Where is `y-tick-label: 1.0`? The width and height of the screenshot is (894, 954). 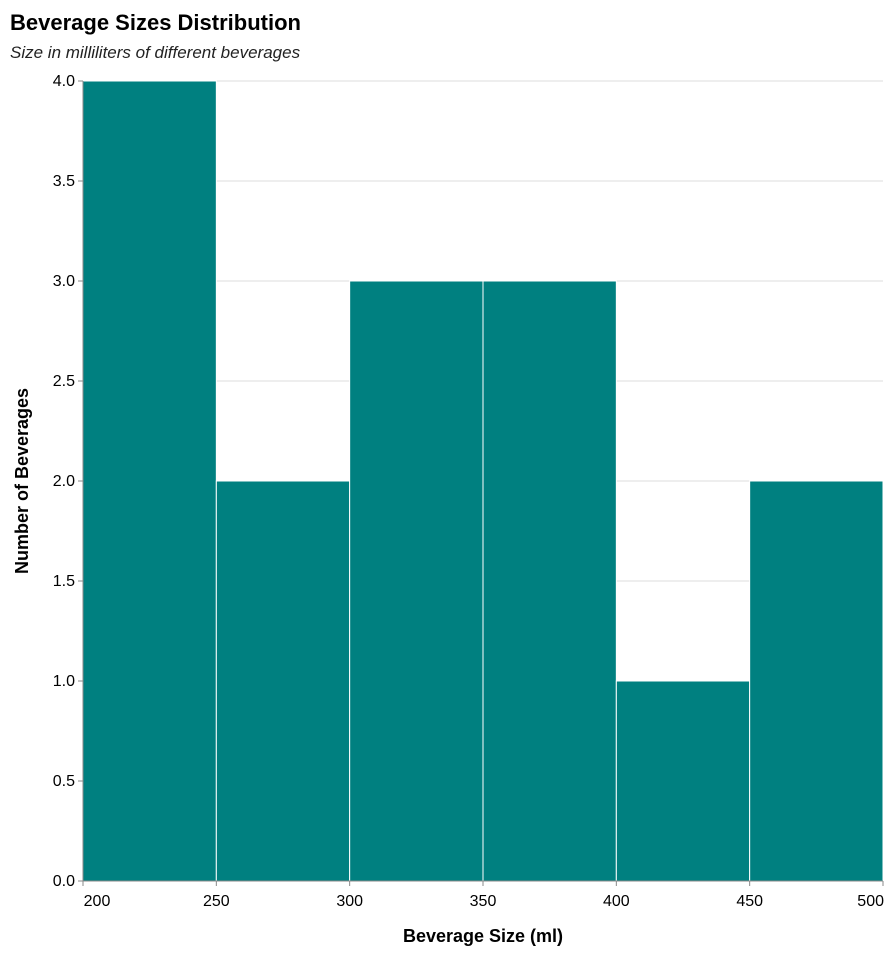
y-tick-label: 1.0 is located at coordinates (64, 681).